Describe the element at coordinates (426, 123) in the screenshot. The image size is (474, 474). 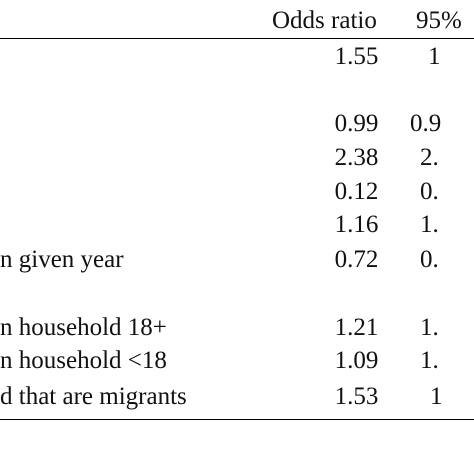
I see `row-ci: 0.9` at that location.